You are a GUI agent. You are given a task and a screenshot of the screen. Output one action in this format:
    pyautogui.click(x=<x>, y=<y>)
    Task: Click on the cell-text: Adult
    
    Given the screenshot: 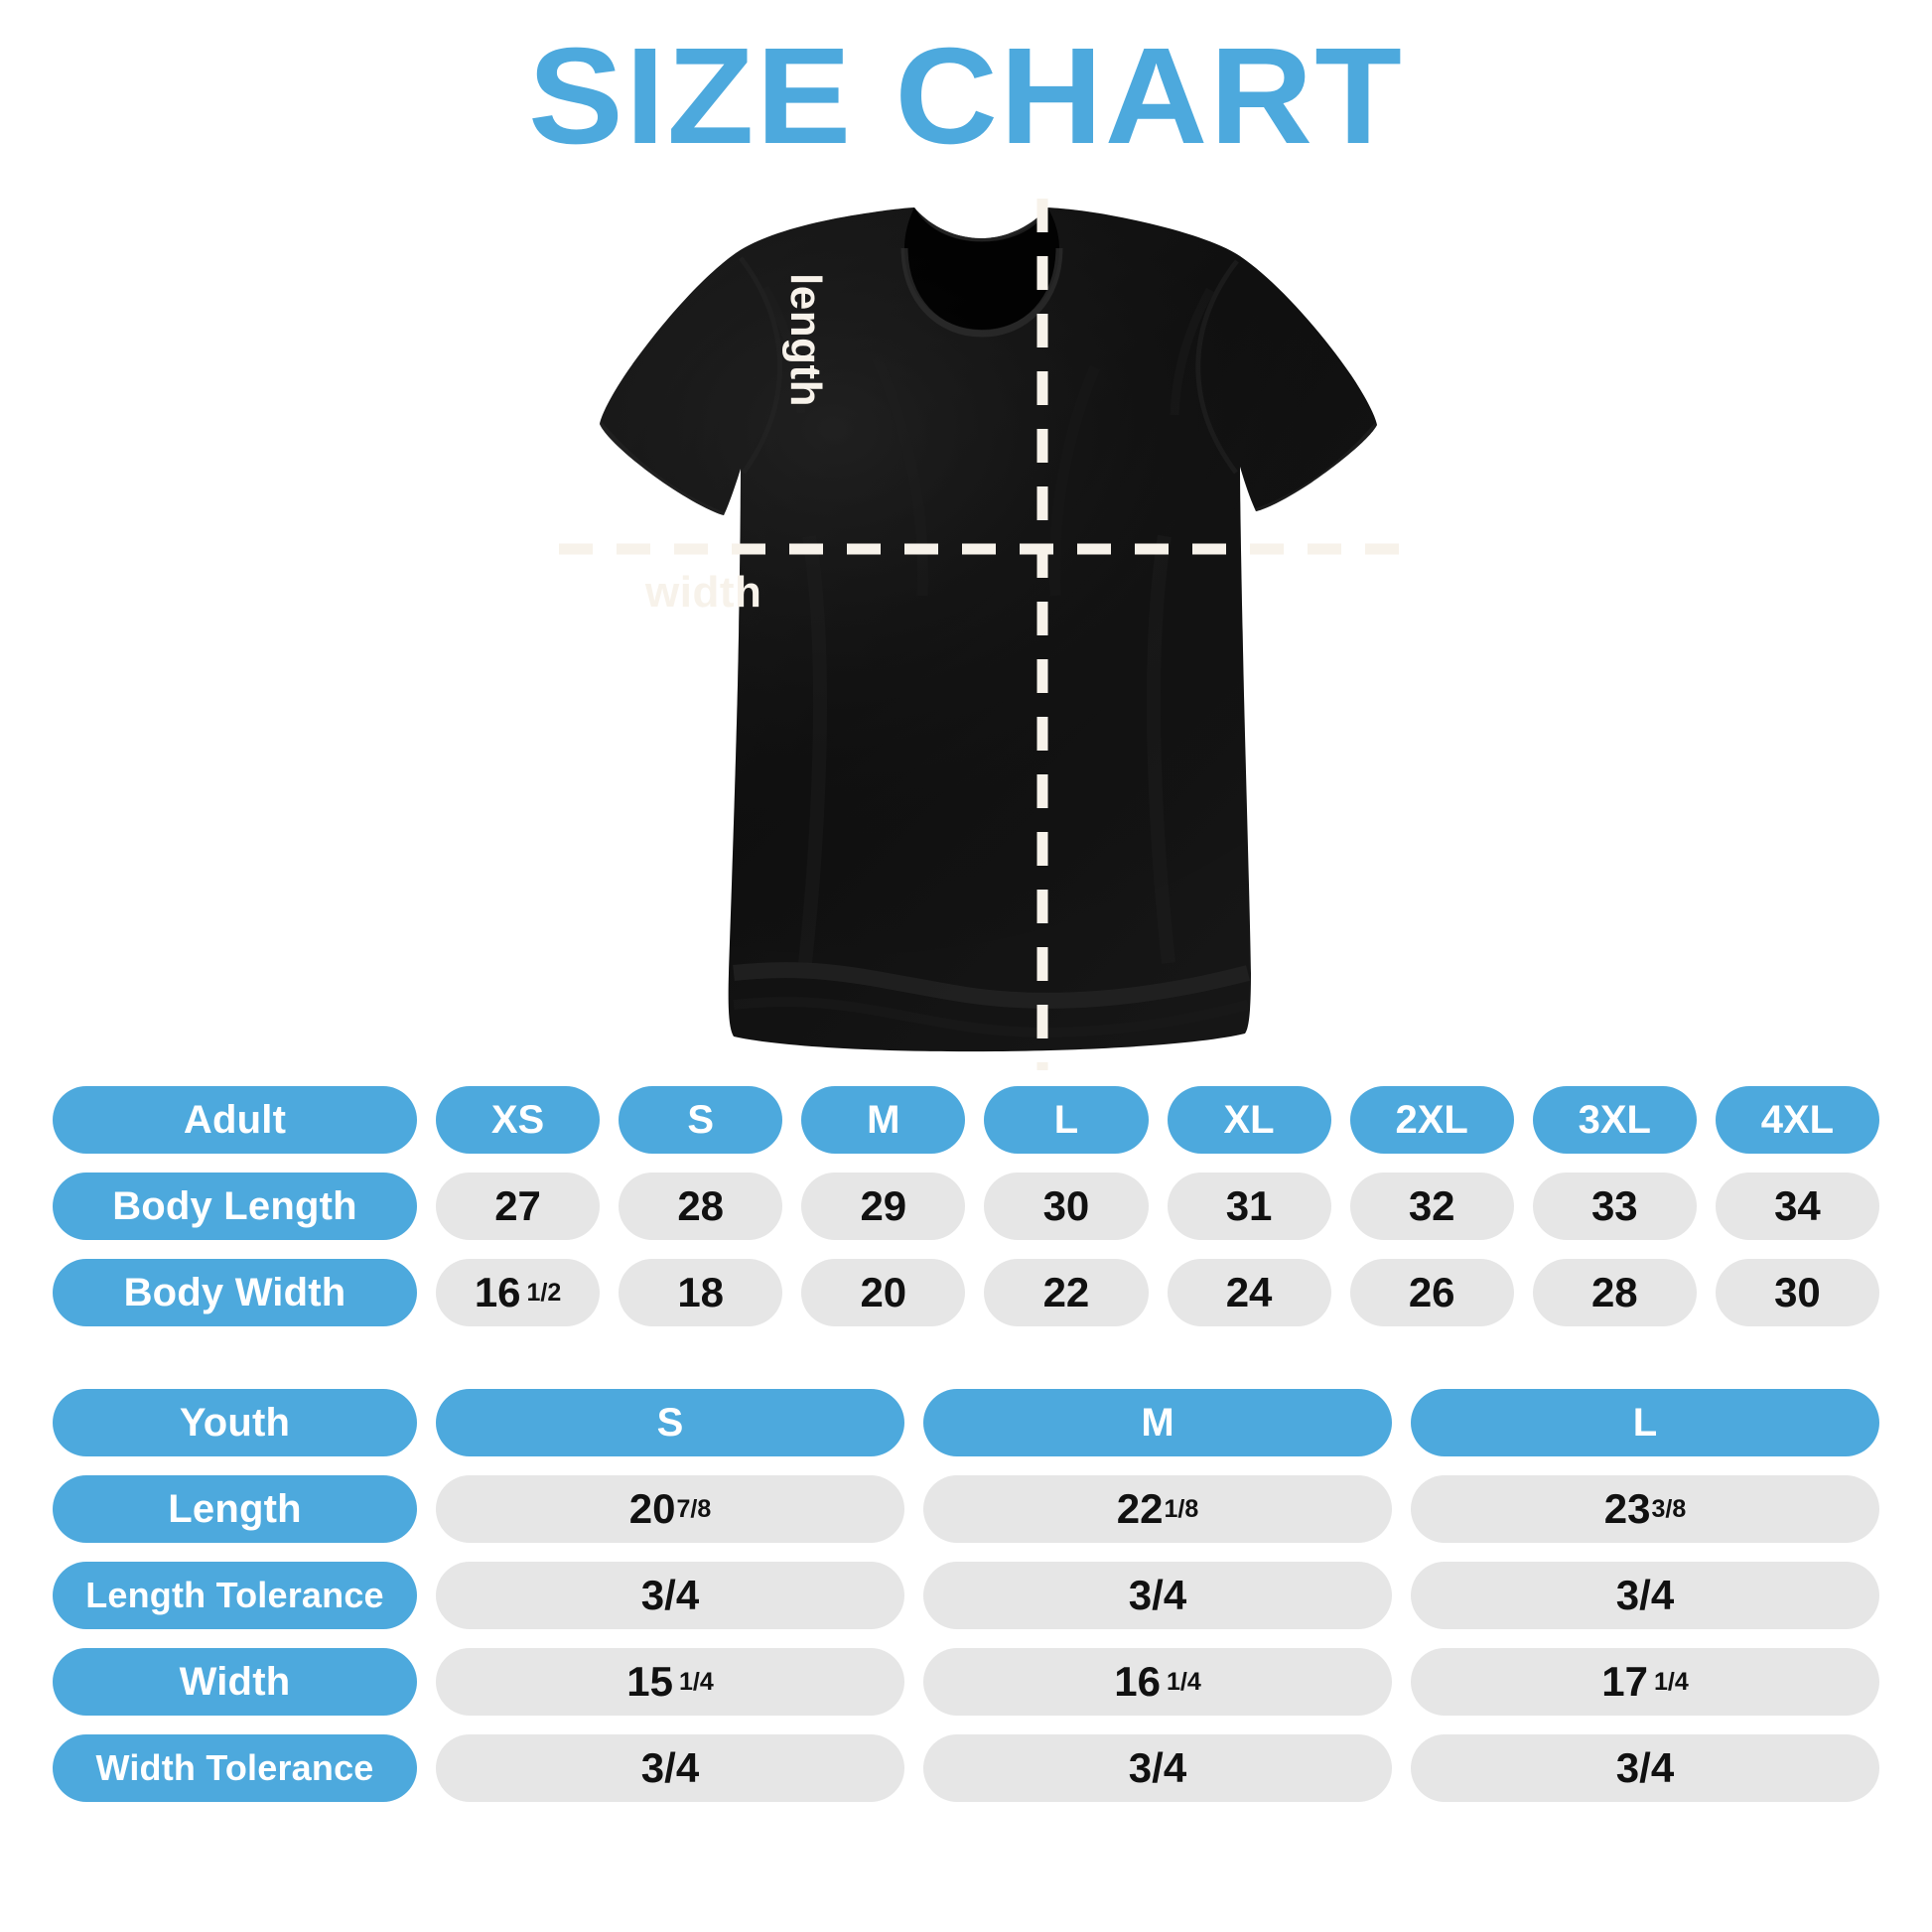 What is the action you would take?
    pyautogui.click(x=235, y=1120)
    